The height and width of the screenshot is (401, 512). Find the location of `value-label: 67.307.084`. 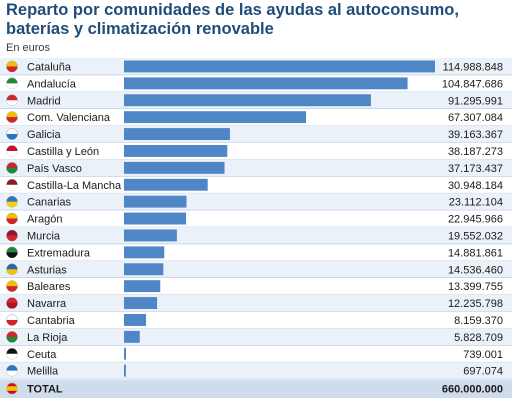

value-label: 67.307.084 is located at coordinates (475, 118).